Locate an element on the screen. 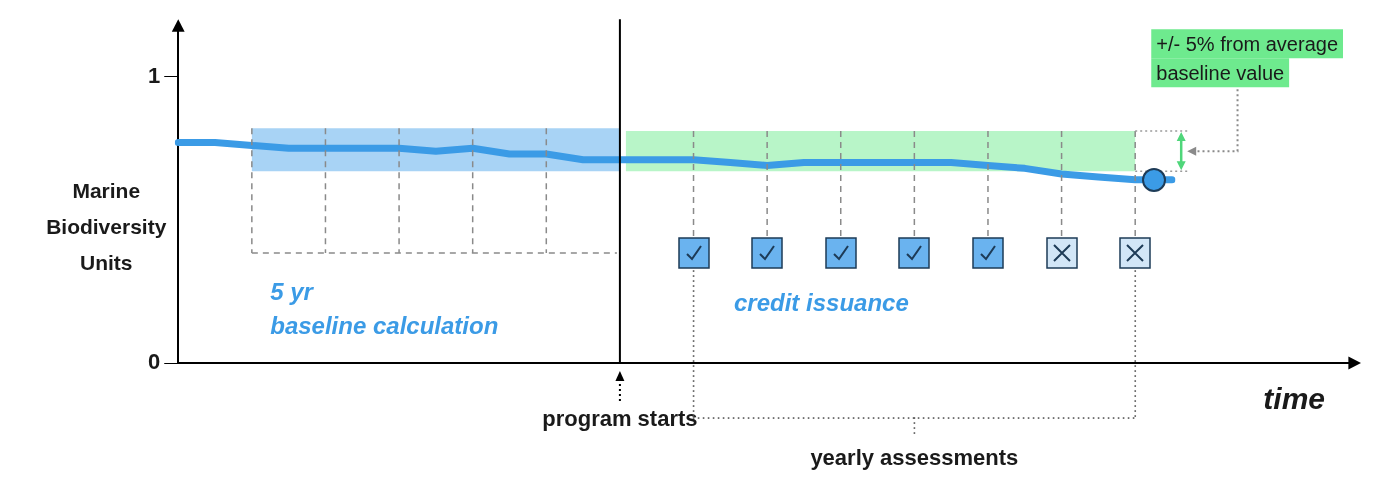  annotation: baseline calculation is located at coordinates (384, 326).